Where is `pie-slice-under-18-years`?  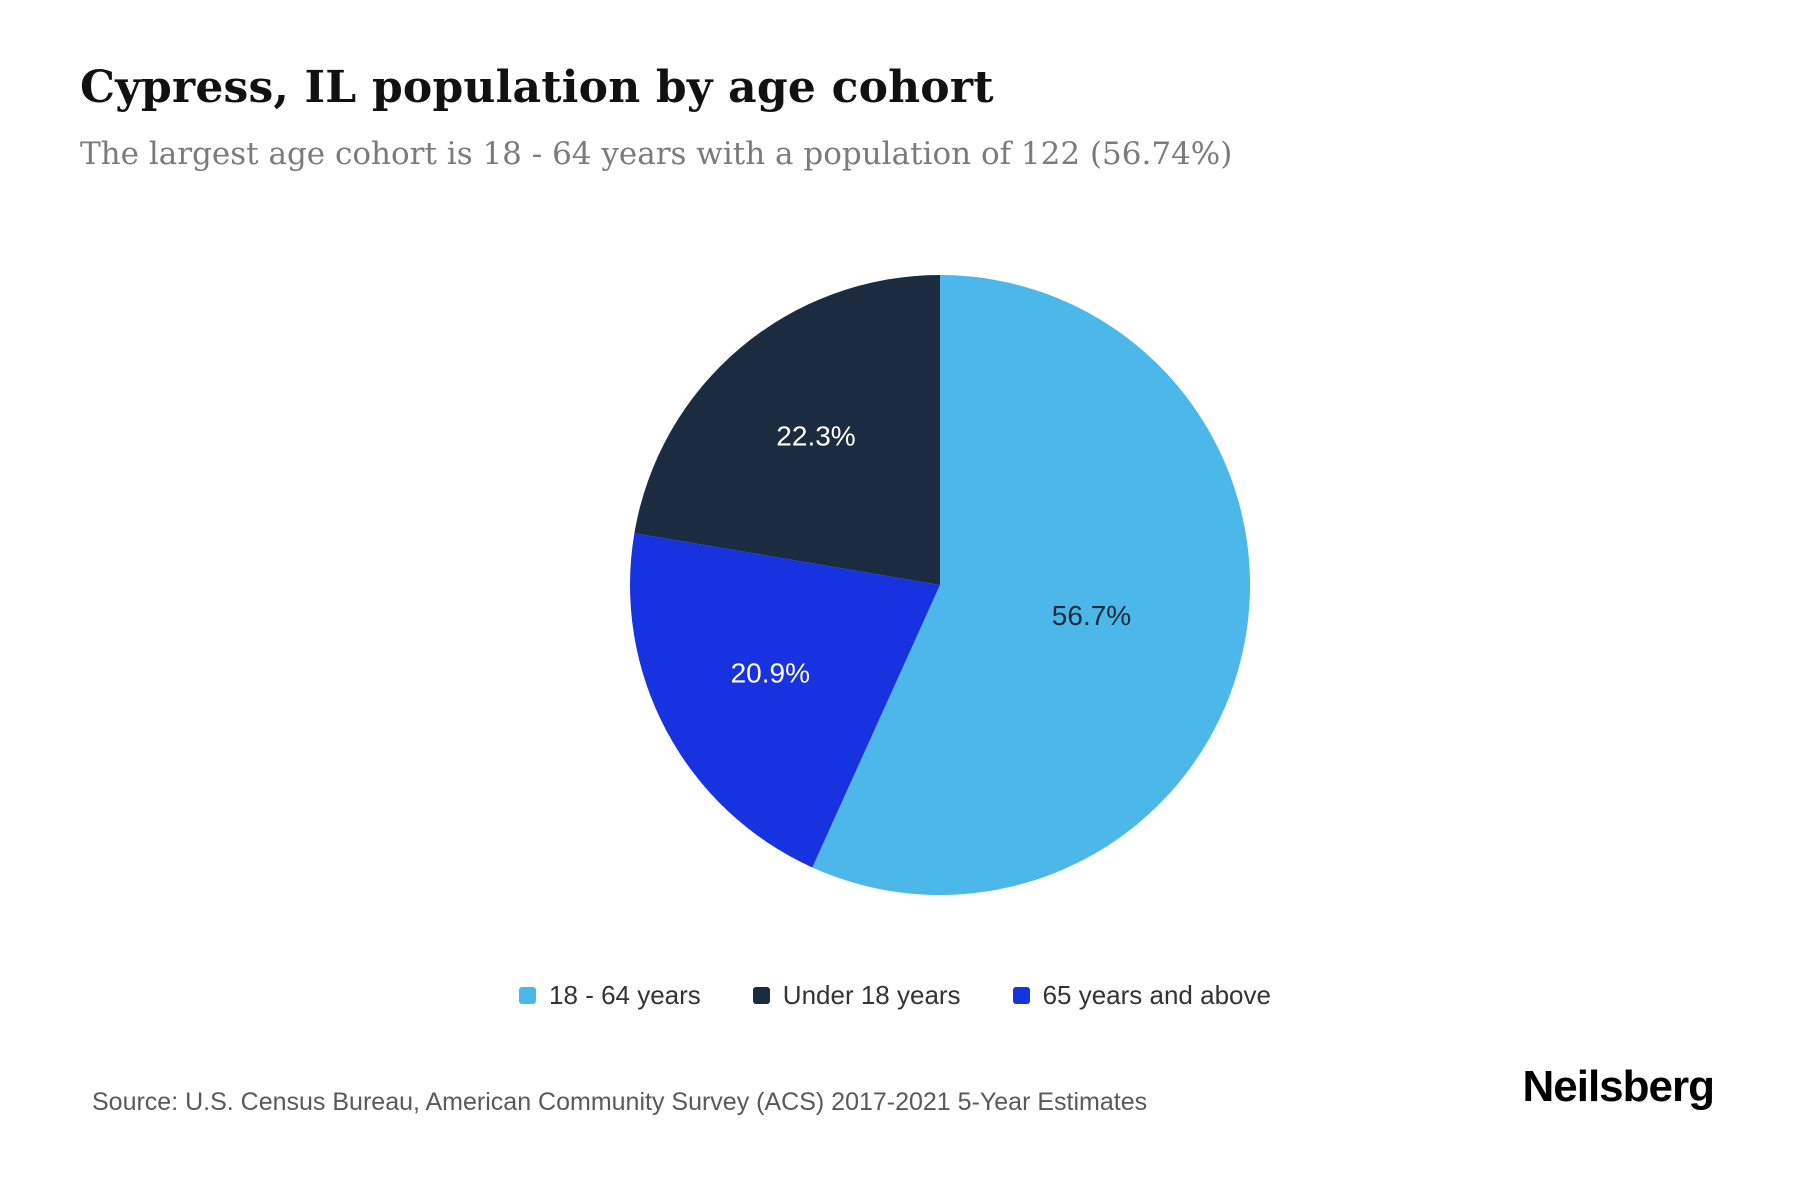 pie-slice-under-18-years is located at coordinates (787, 429).